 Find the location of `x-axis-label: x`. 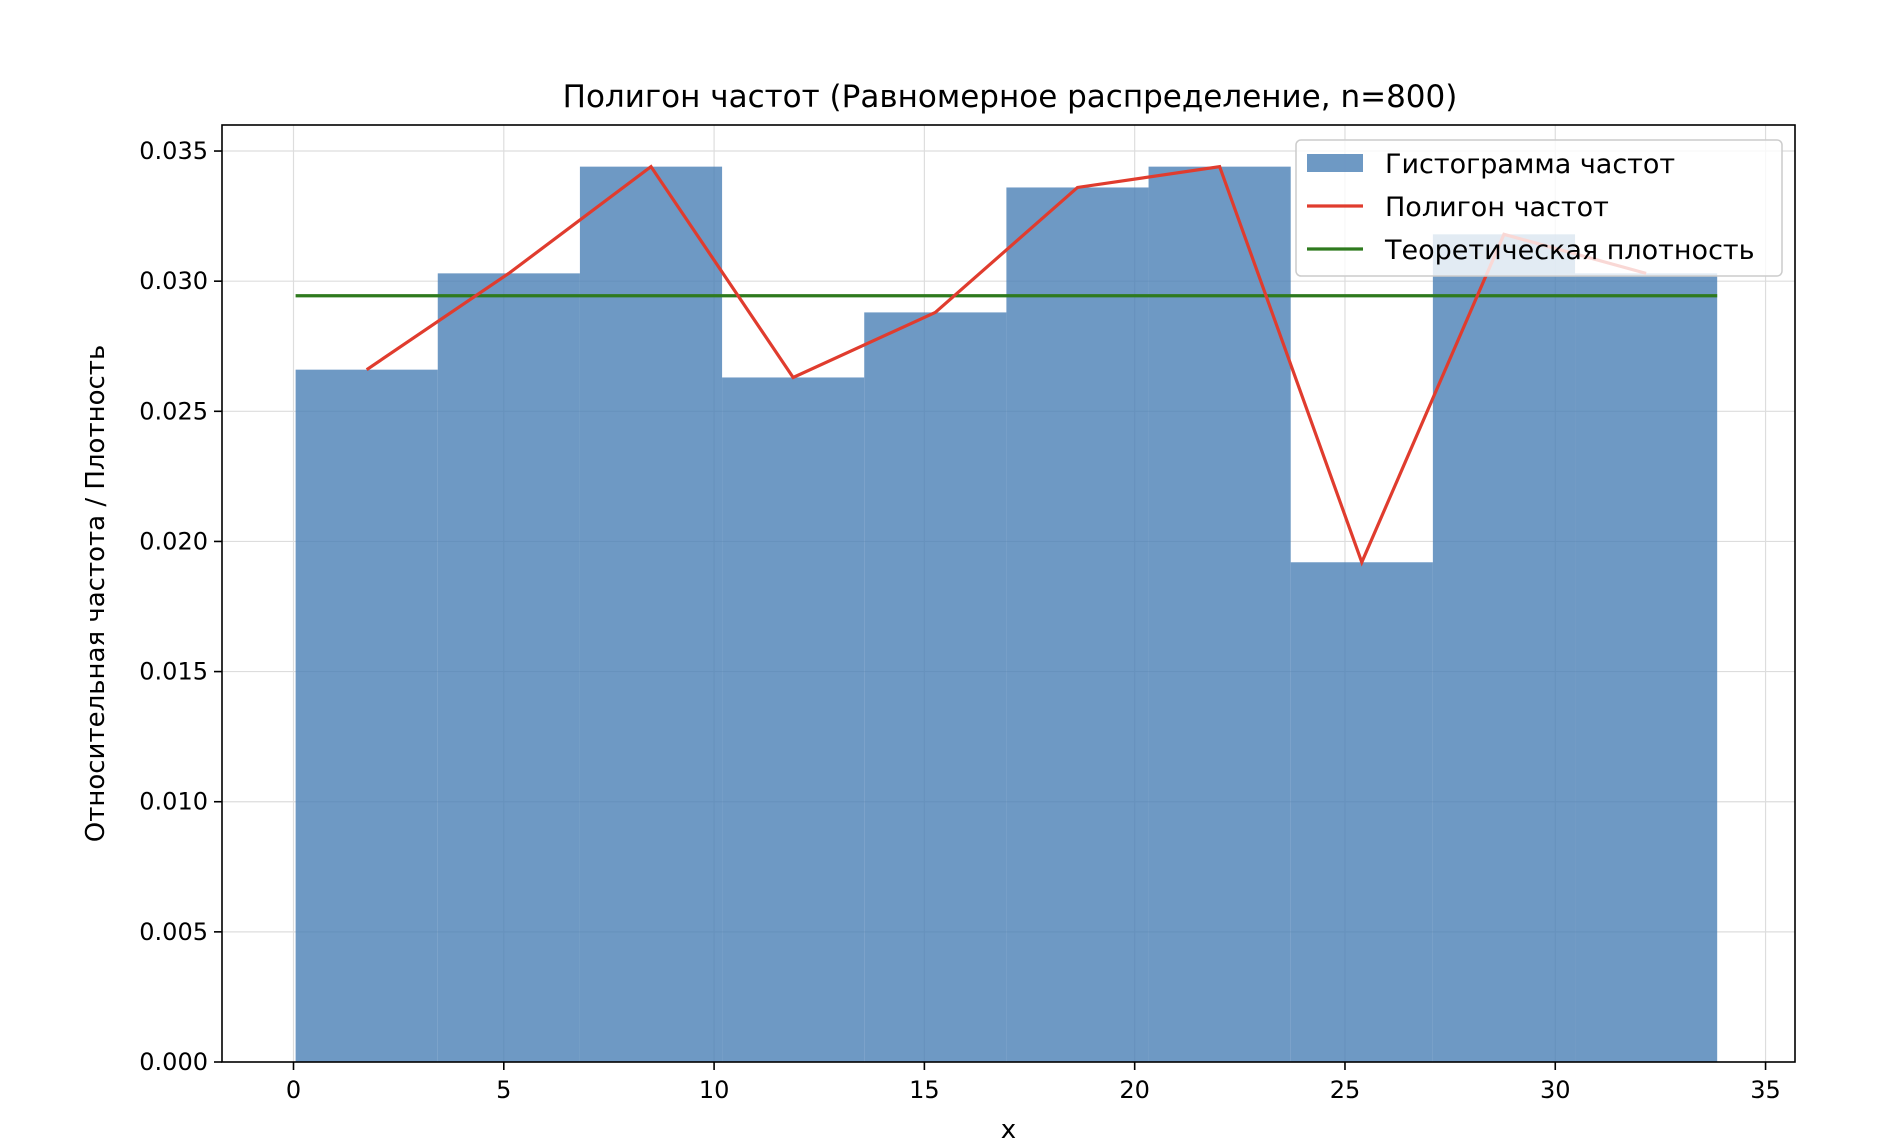

x-axis-label: x is located at coordinates (1008, 1129).